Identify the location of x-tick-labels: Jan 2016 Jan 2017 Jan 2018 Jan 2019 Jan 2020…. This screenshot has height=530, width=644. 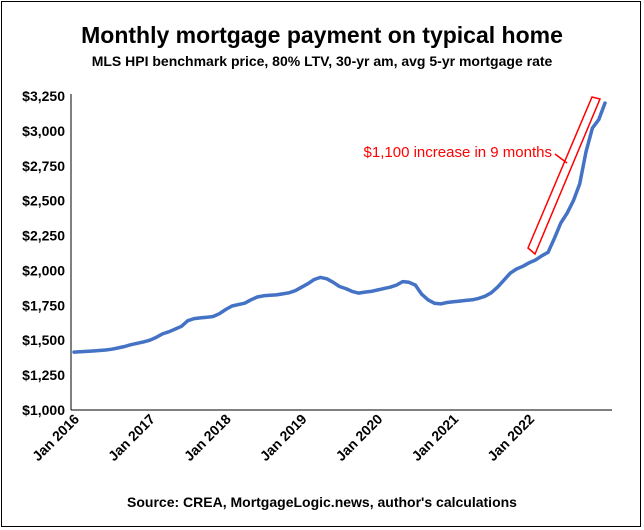
(283, 437).